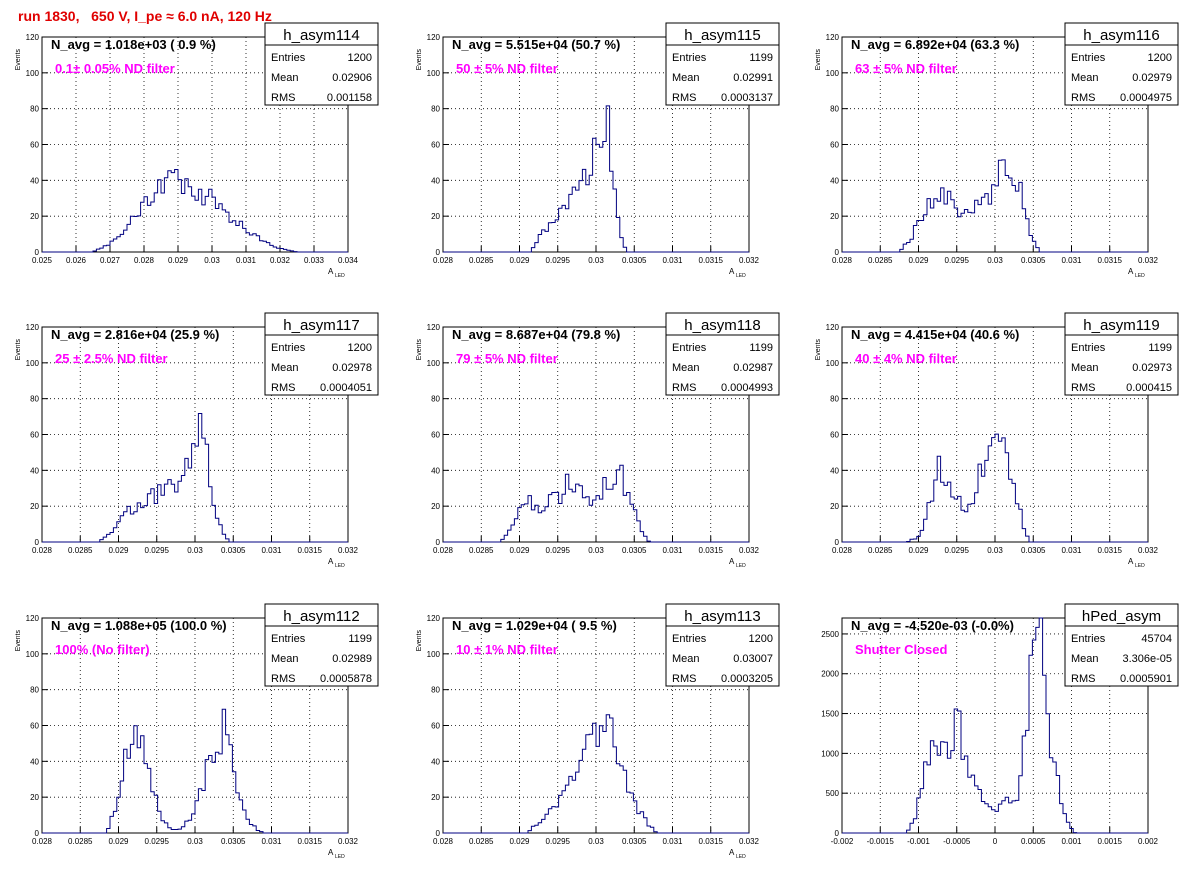 The width and height of the screenshot is (1196, 872). Describe the element at coordinates (145, 16) in the screenshot. I see `run-title: run 1830, 650 V, I_pe ≈ 6.0 nA, 120 Hz` at that location.